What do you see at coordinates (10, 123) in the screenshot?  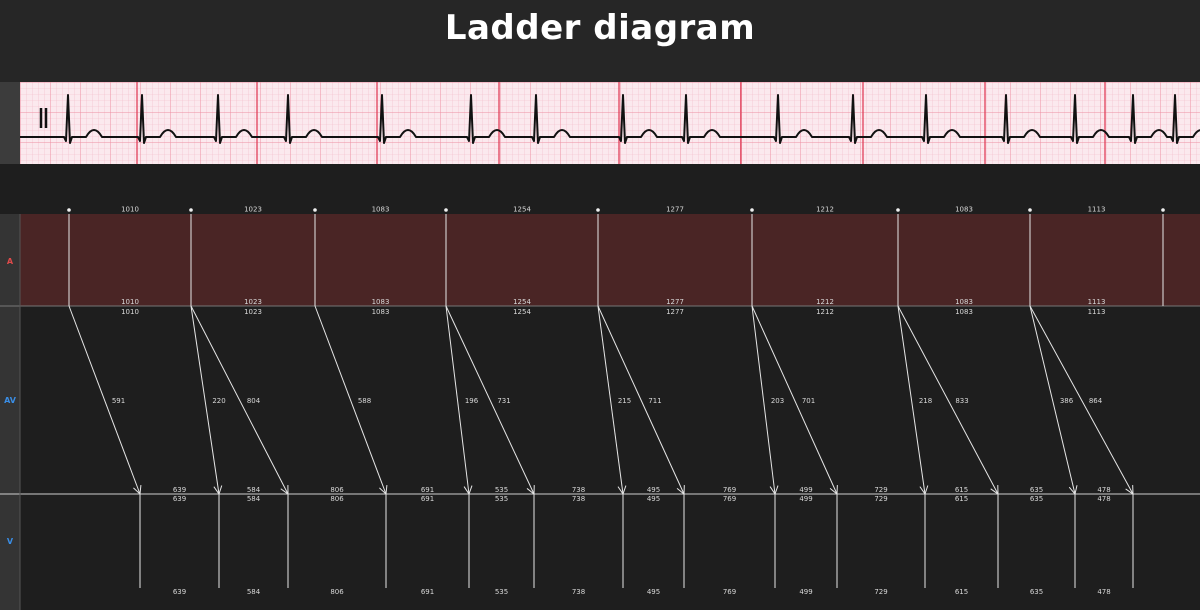 I see `ecg-strip-handle` at bounding box center [10, 123].